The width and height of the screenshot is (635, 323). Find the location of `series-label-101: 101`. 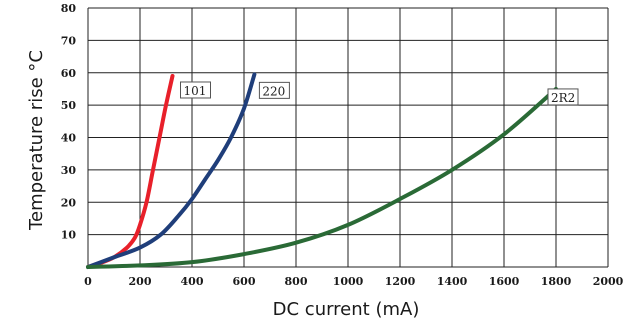

series-label-101: 101 is located at coordinates (195, 91).